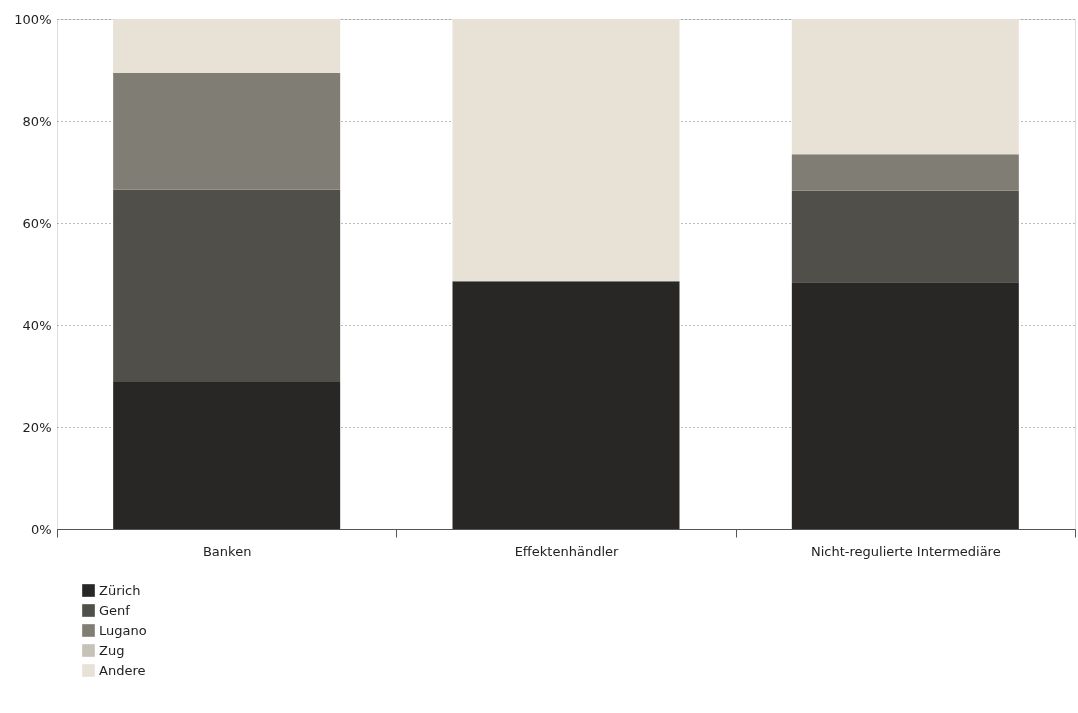 The image size is (1078, 713). I want to click on y-tick-label: 80%, so click(37, 121).